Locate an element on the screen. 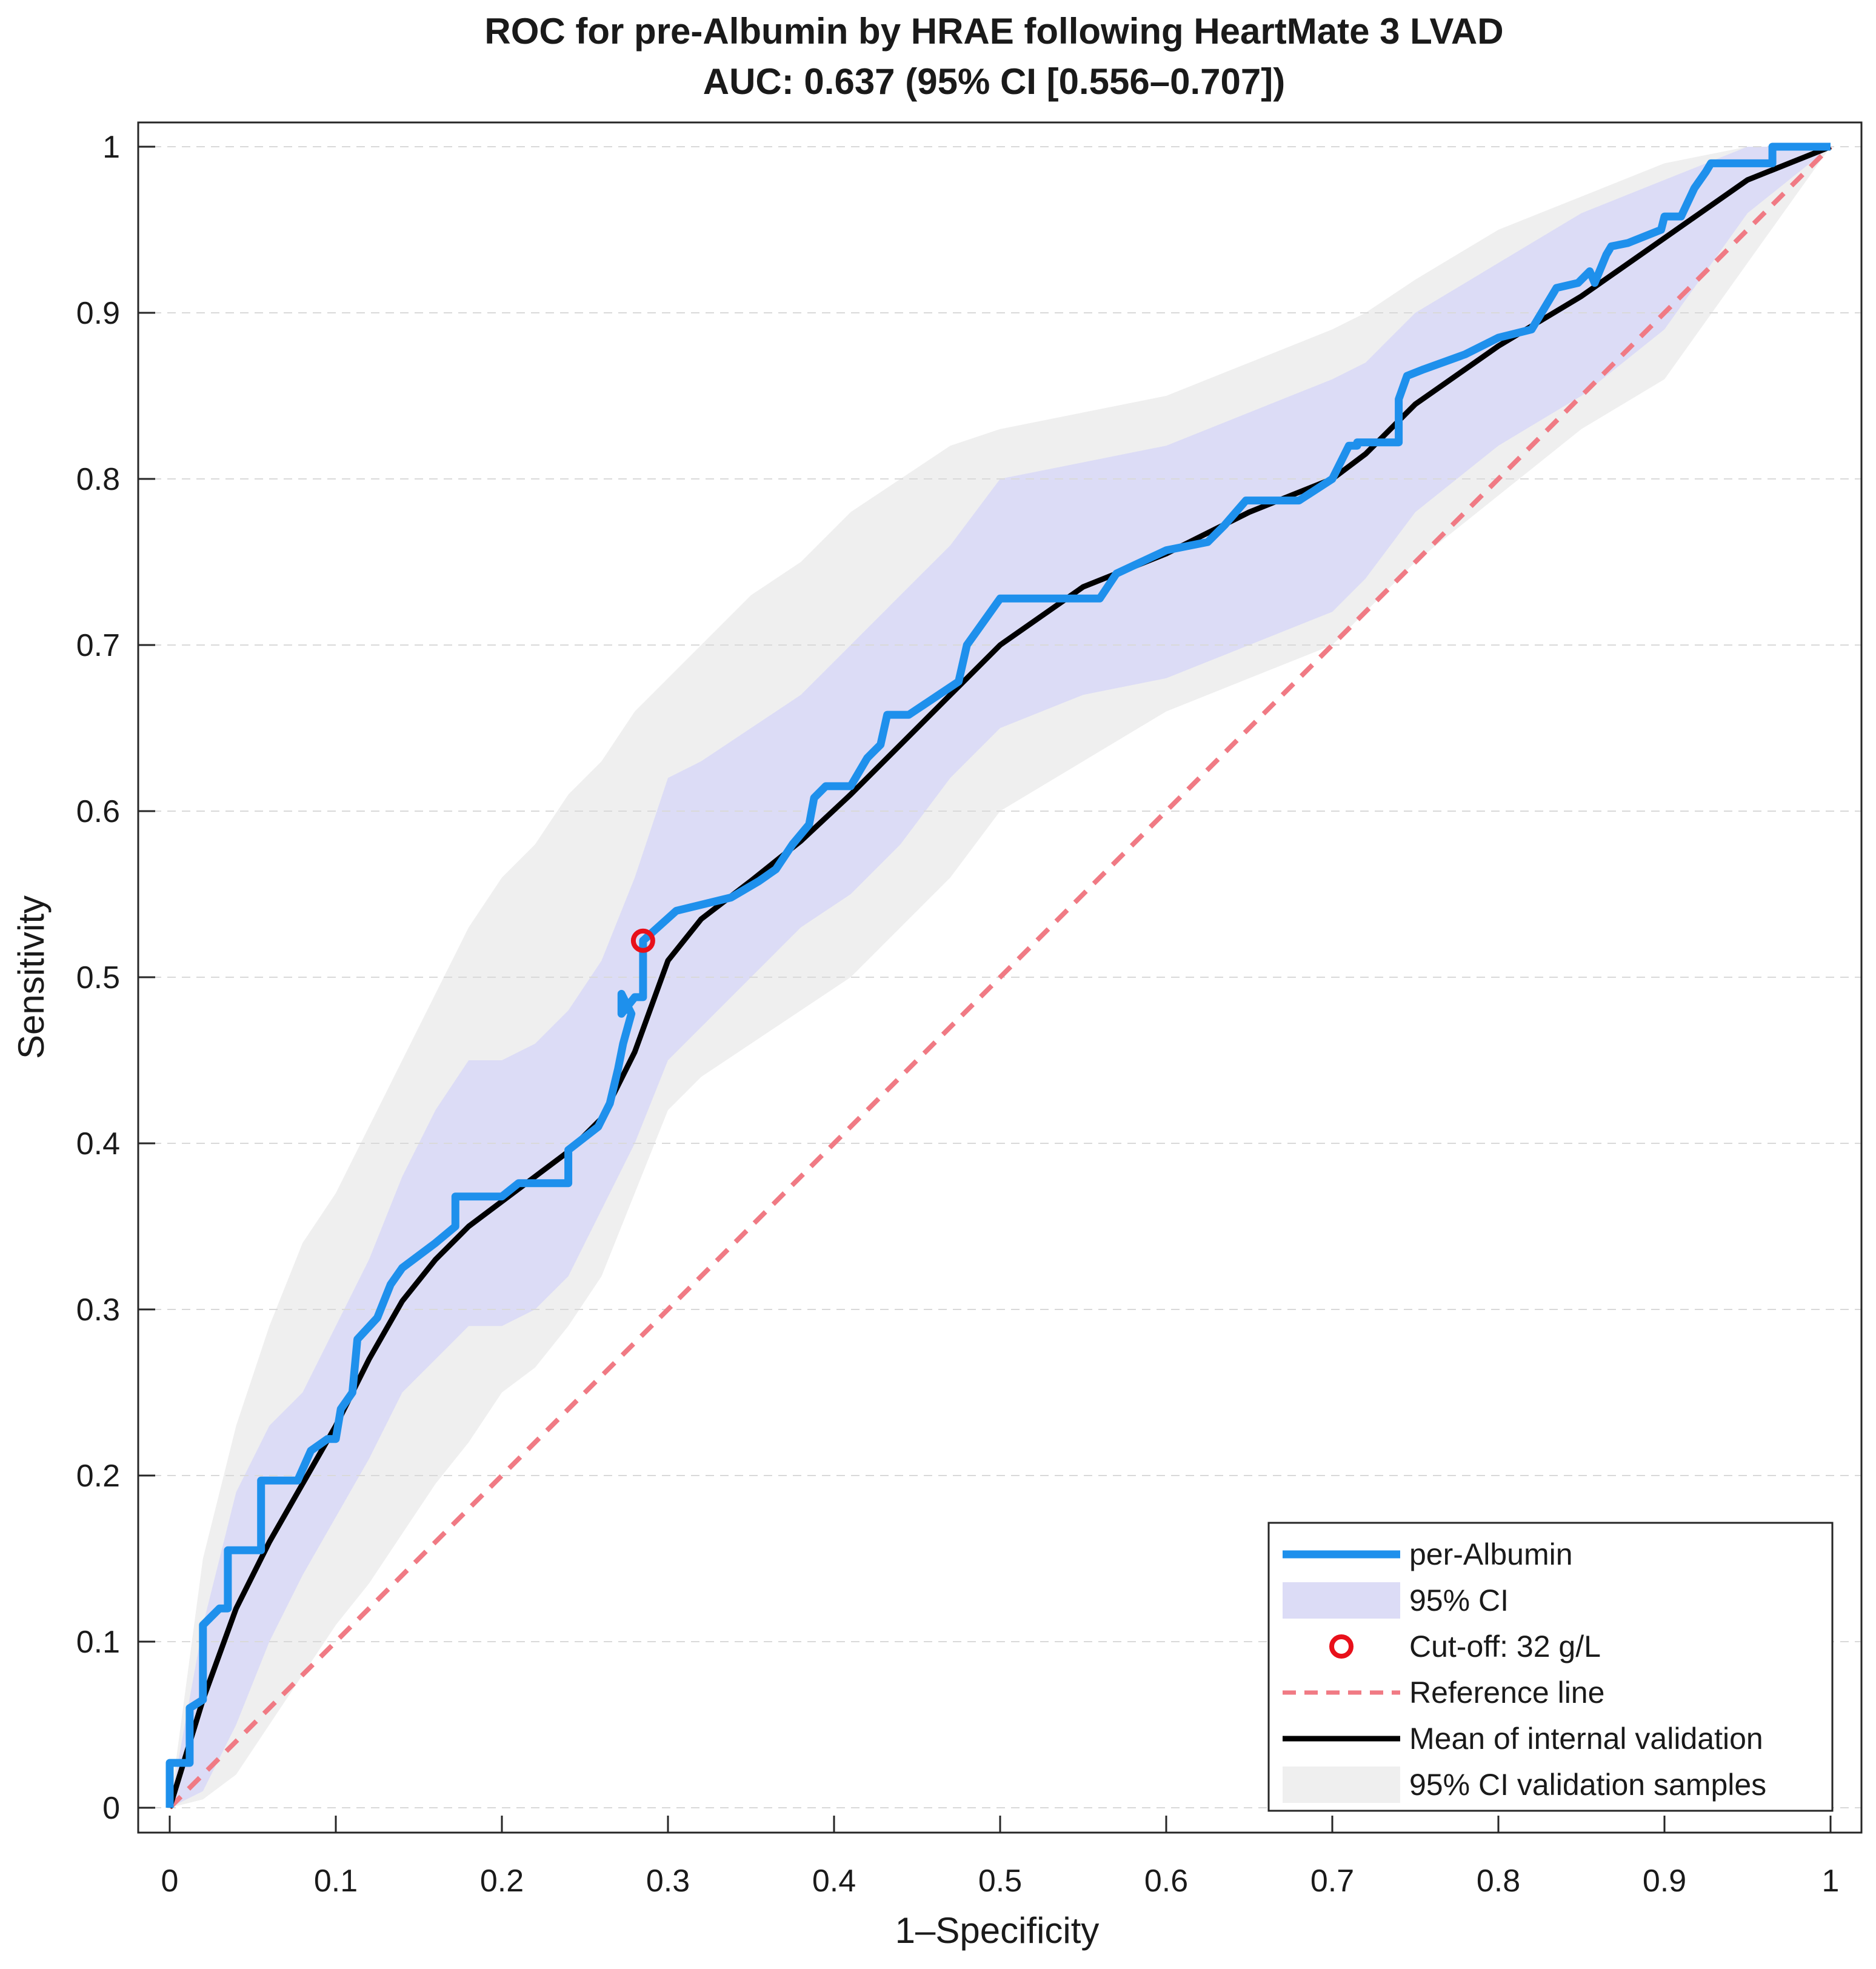 Image resolution: width=1876 pixels, height=1969 pixels. y-tick-label-0-3: 0.3 is located at coordinates (98, 1310).